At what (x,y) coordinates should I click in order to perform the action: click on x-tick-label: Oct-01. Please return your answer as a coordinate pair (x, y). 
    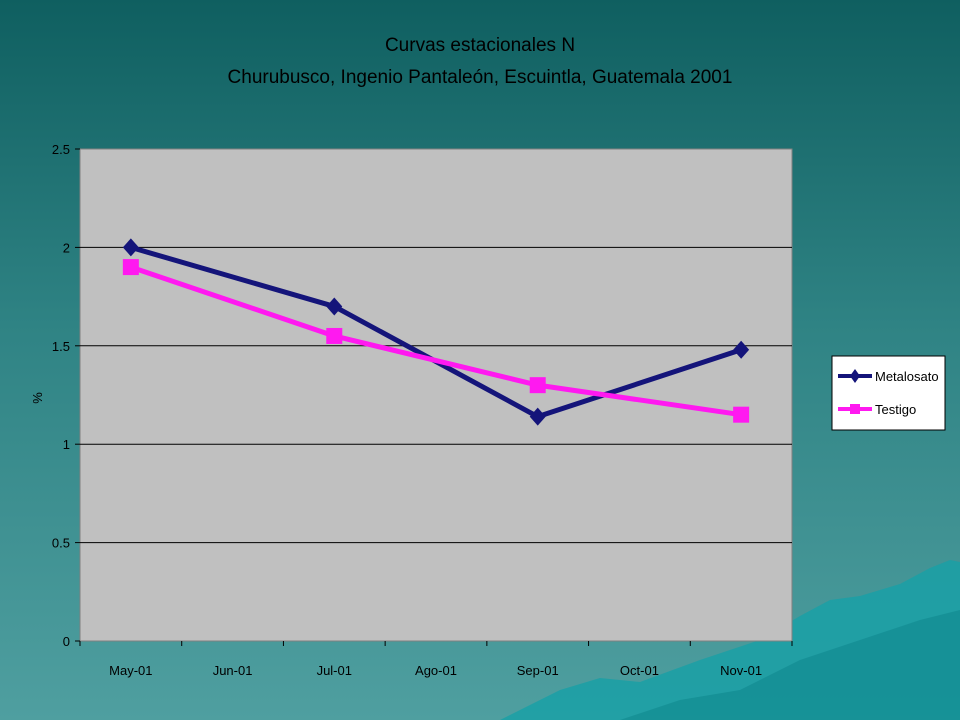
    Looking at the image, I should click on (639, 670).